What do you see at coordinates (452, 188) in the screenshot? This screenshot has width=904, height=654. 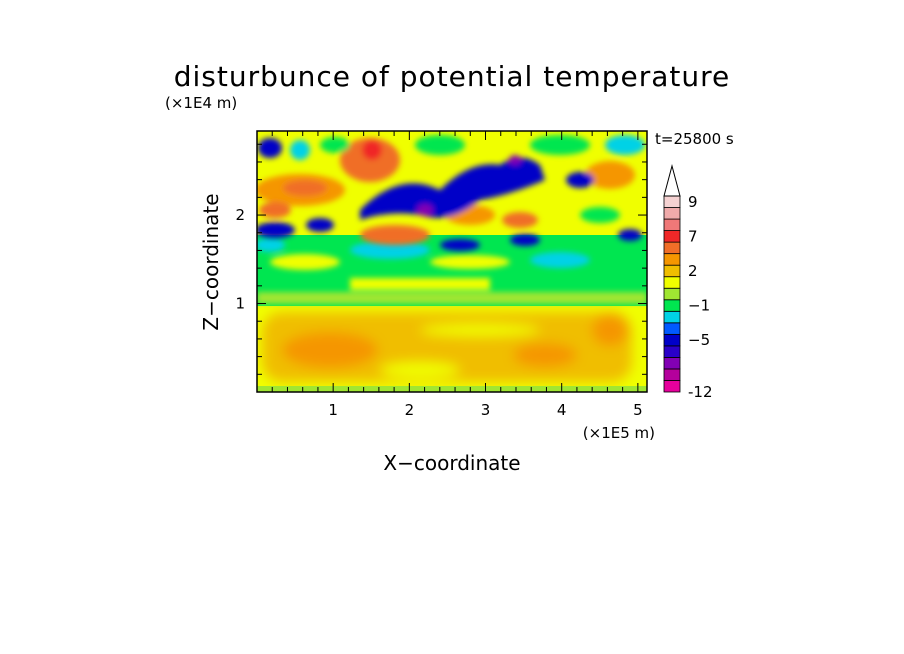 I see `field-upper-blue-wave` at bounding box center [452, 188].